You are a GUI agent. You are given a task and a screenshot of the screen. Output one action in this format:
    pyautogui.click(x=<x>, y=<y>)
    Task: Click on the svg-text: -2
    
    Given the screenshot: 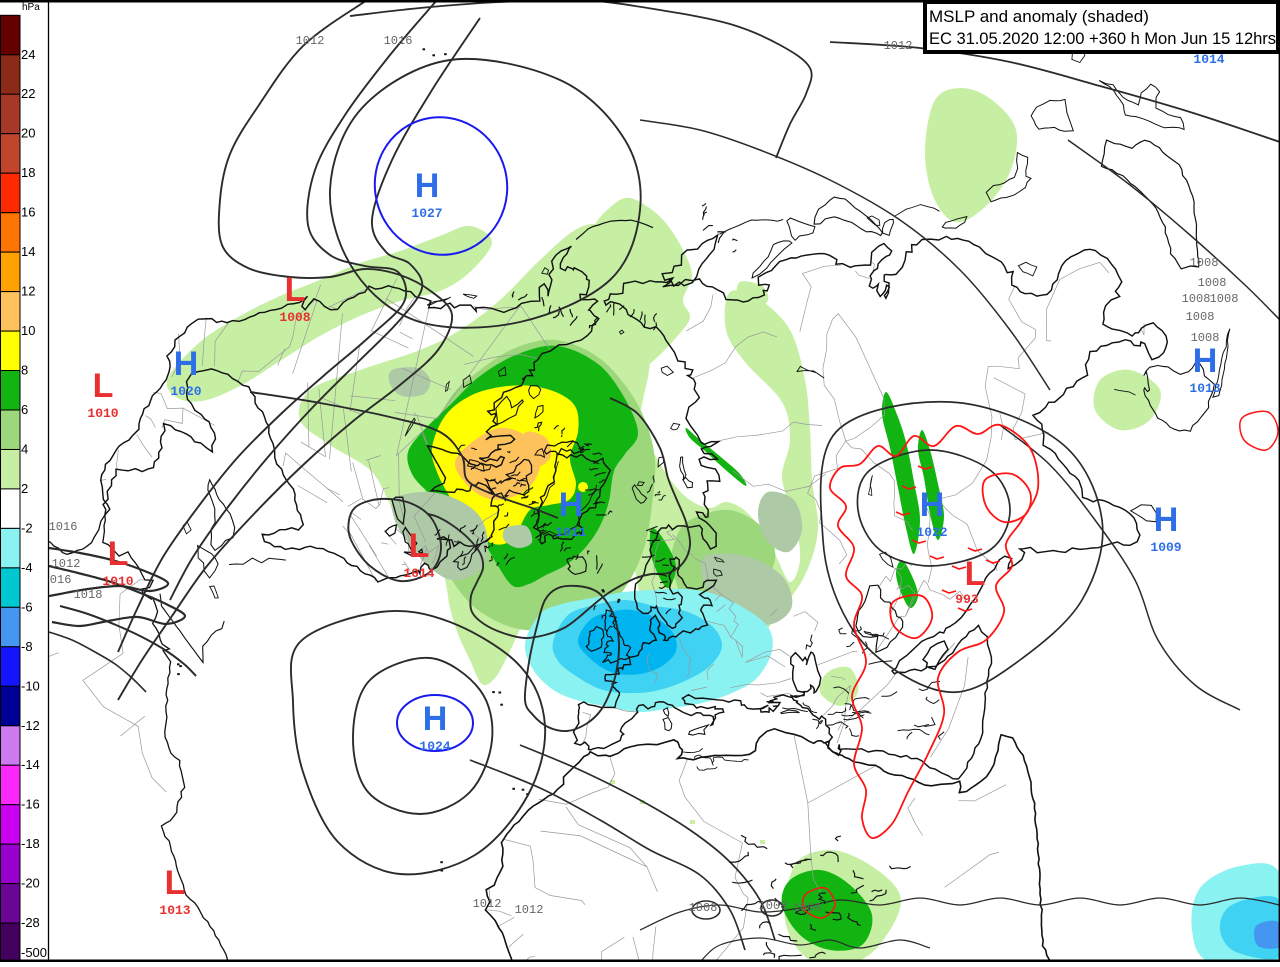 What is the action you would take?
    pyautogui.click(x=27, y=527)
    